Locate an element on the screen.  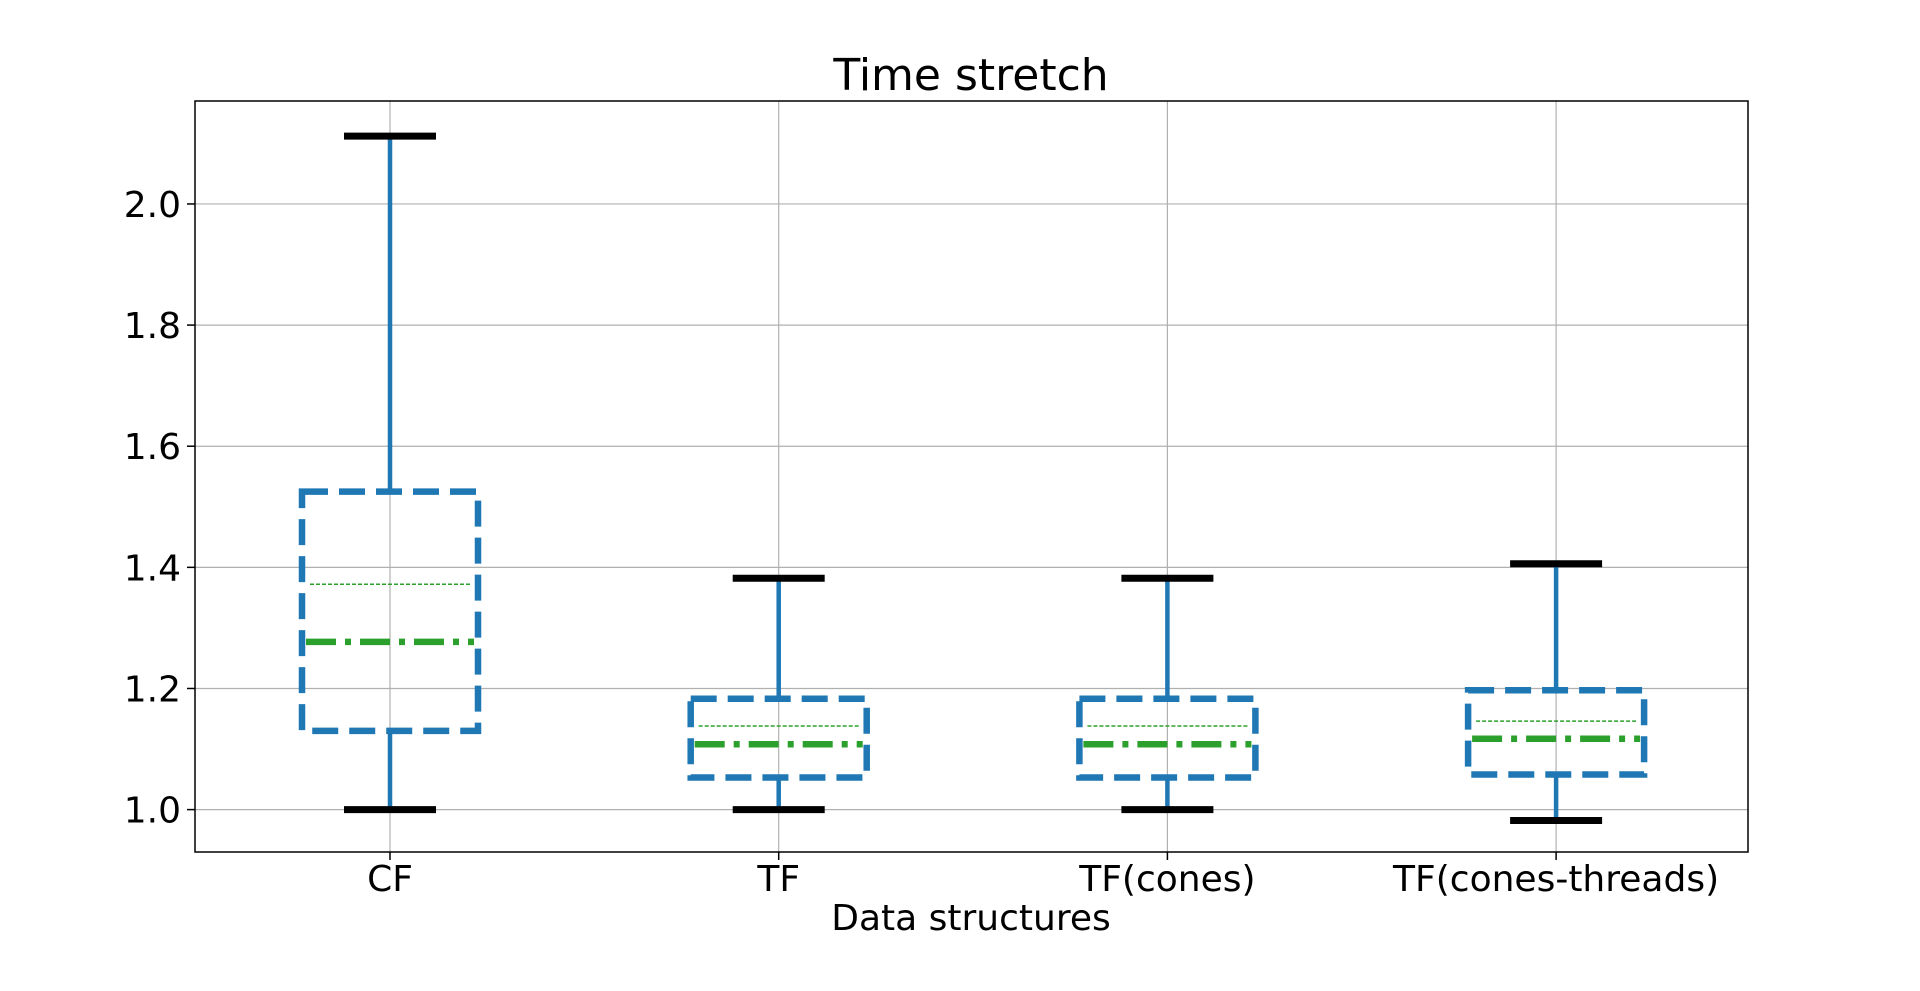
box-group-TF(cones-threads) is located at coordinates (1556, 692).